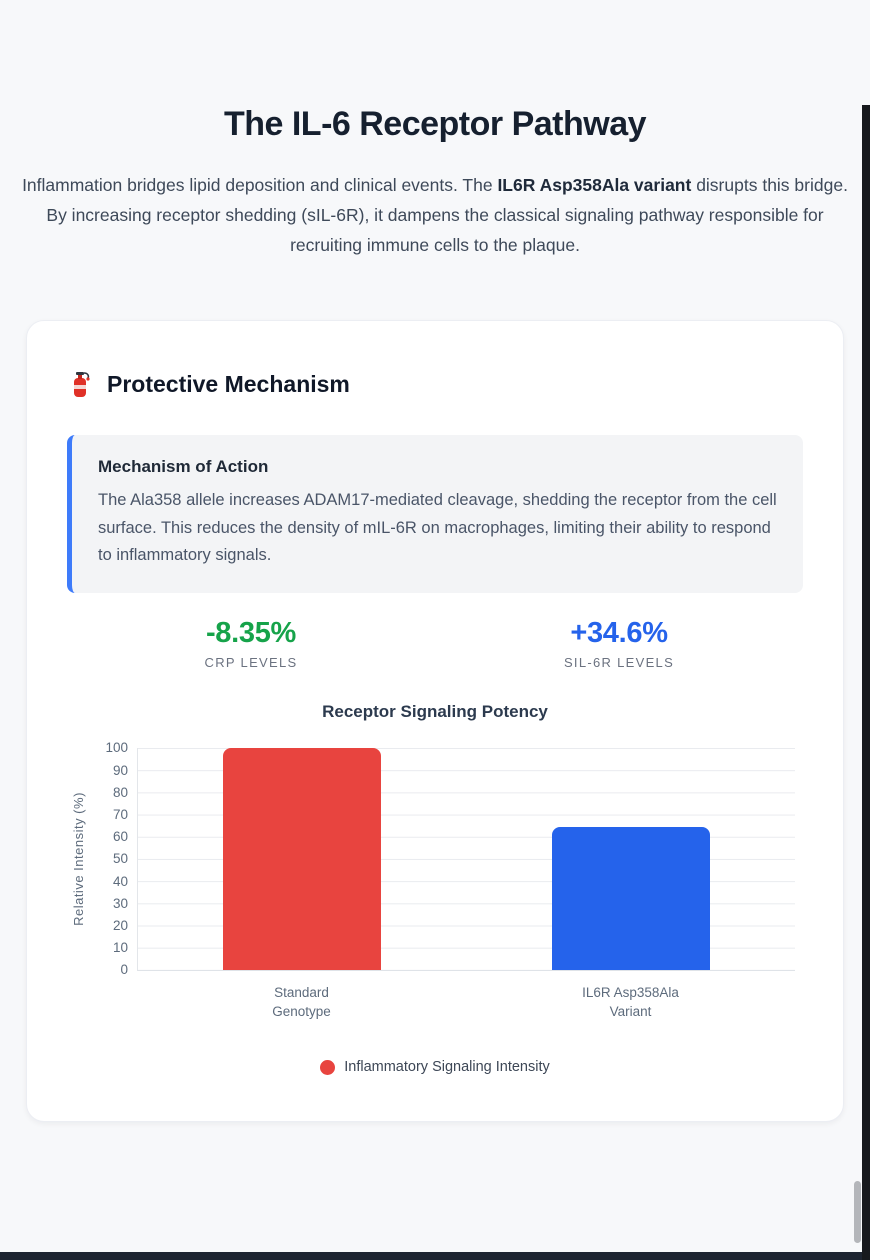  What do you see at coordinates (450, 858) in the screenshot?
I see `chart-plot-area: 100 90 80 70 60 50 40 30 20 10 0` at bounding box center [450, 858].